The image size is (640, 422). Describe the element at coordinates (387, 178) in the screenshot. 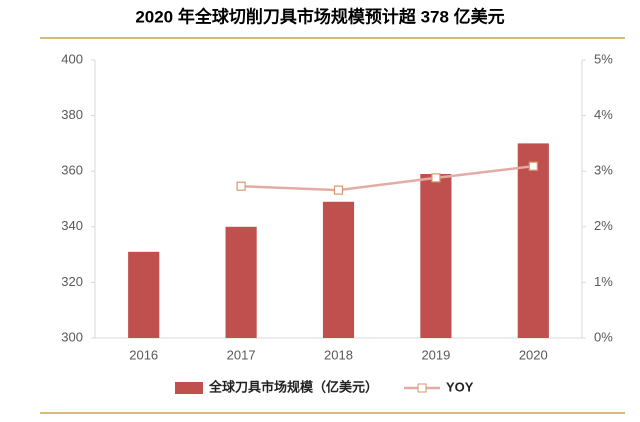

I see `line` at that location.